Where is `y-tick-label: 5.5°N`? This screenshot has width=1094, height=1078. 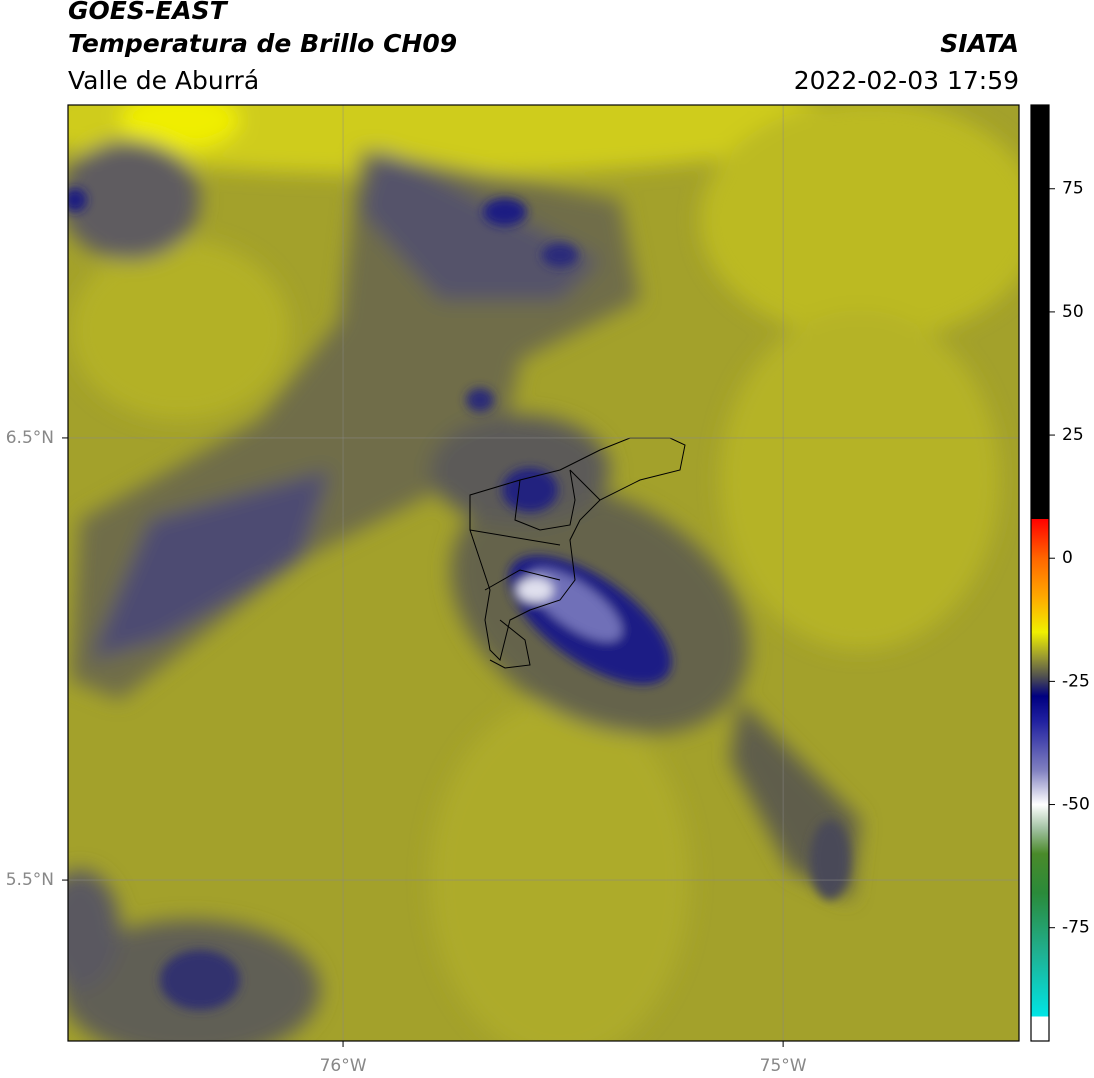 y-tick-label: 5.5°N is located at coordinates (30, 880).